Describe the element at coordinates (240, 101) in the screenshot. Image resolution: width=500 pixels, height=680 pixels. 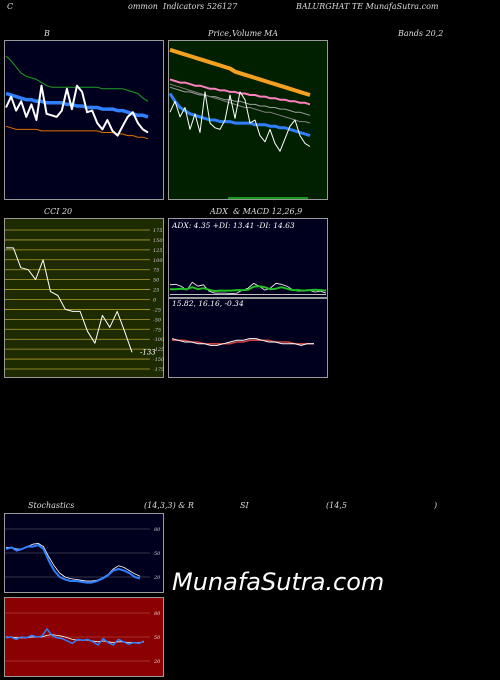
I see `price-ma-ma-grey-1-line` at that location.